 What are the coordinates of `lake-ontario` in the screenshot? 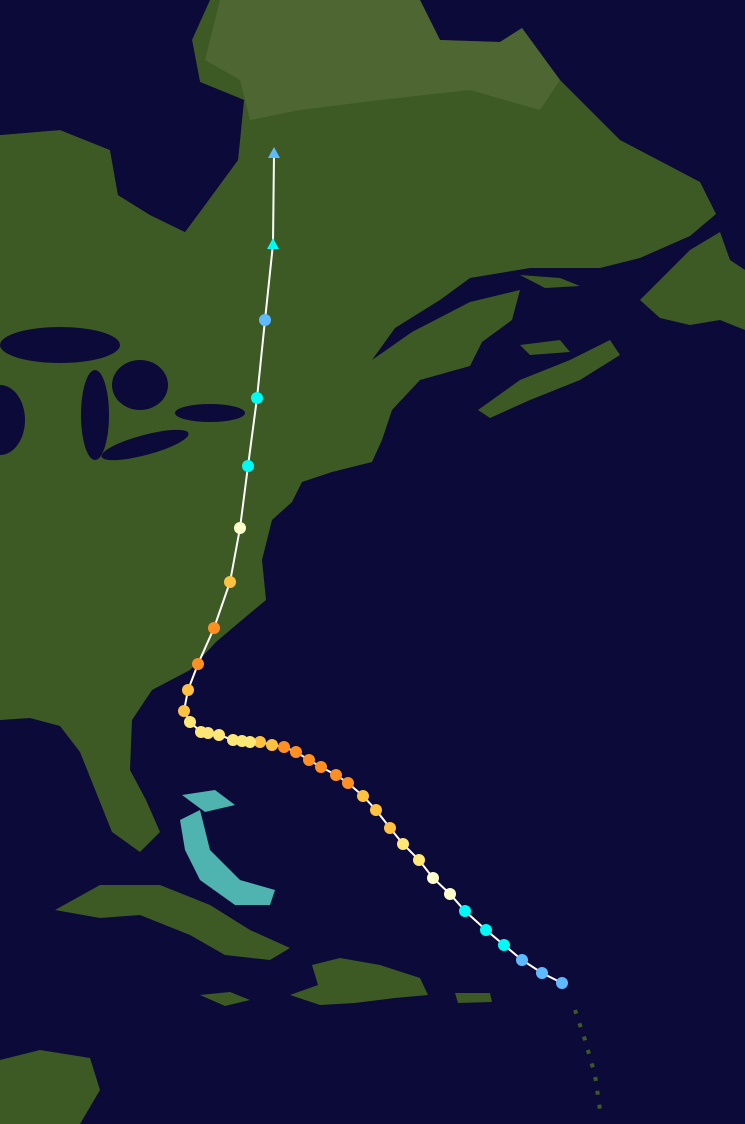 It's located at (210, 413).